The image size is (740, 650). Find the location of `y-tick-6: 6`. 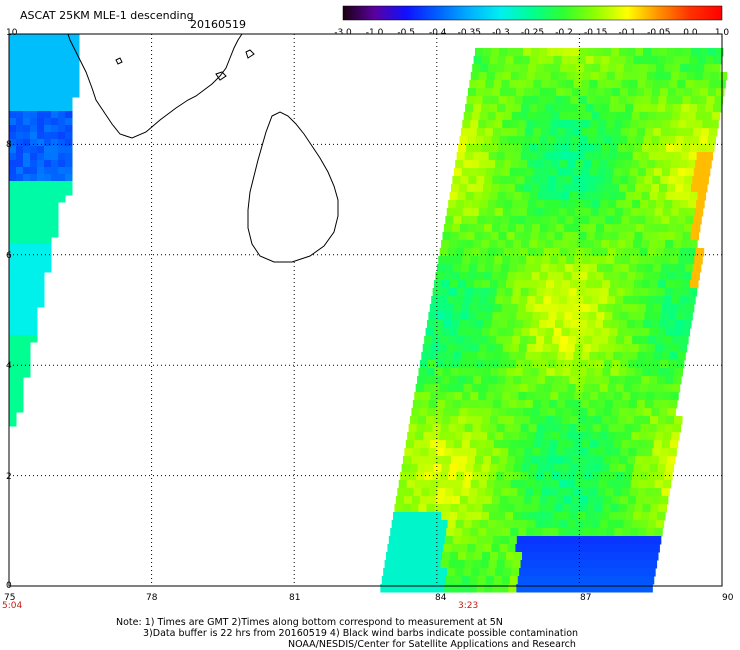

y-tick-6: 6 is located at coordinates (9, 256).